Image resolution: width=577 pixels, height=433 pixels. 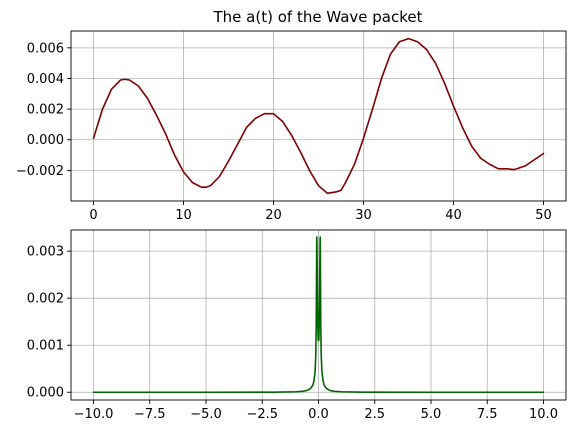 What do you see at coordinates (318, 414) in the screenshot?
I see `bottom-x-tick-label: 0.0` at bounding box center [318, 414].